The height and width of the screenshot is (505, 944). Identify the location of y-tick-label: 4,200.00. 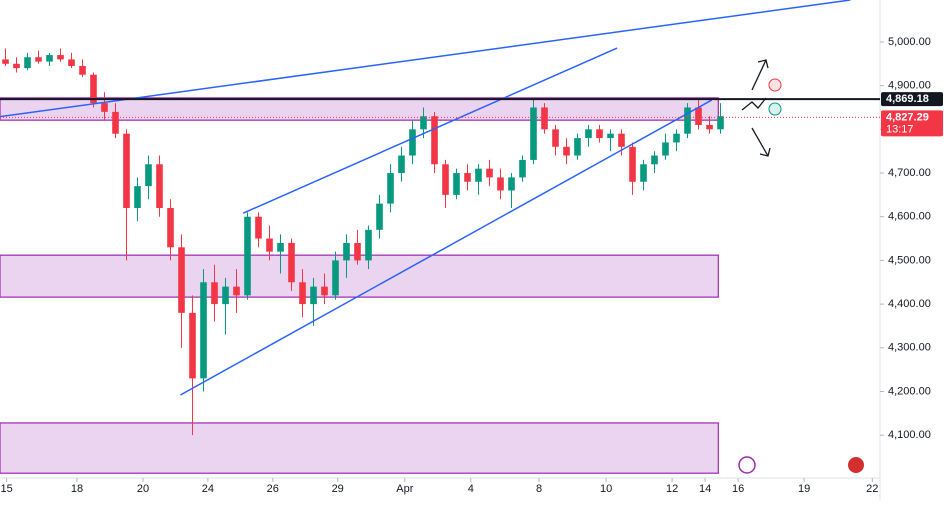
(909, 391).